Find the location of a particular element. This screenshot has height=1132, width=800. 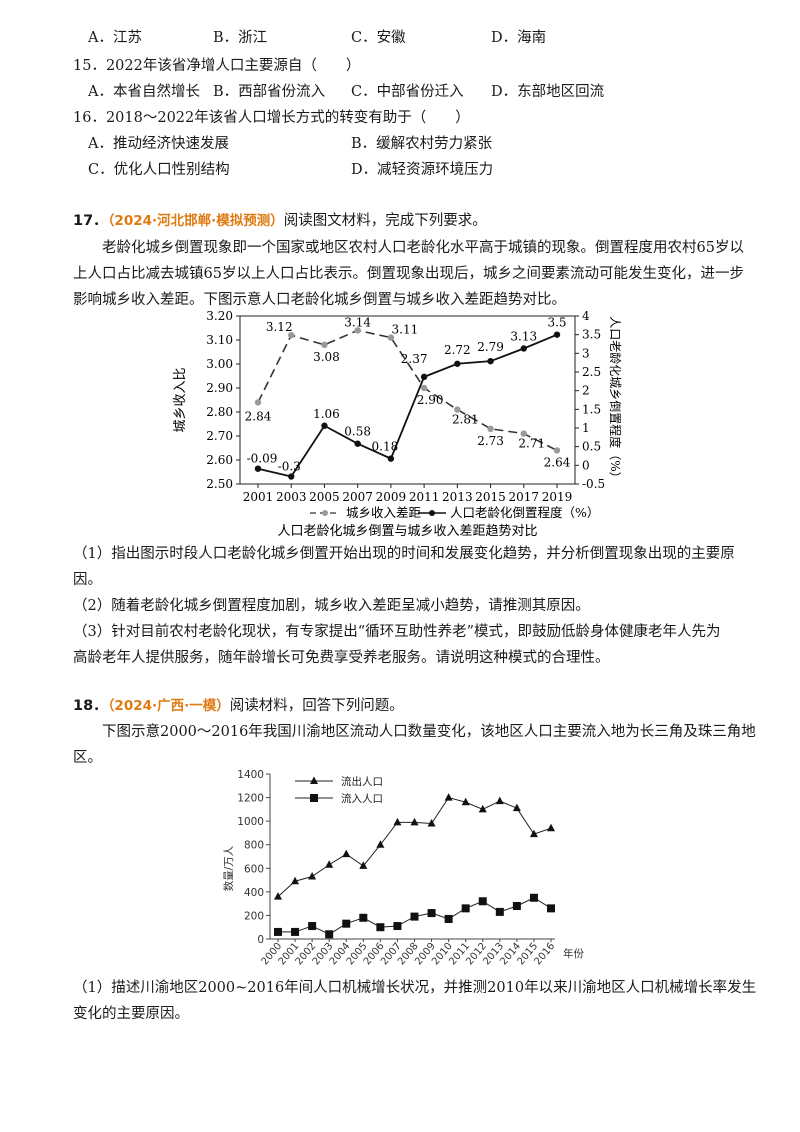

x-axis-title: 年份 is located at coordinates (573, 953).